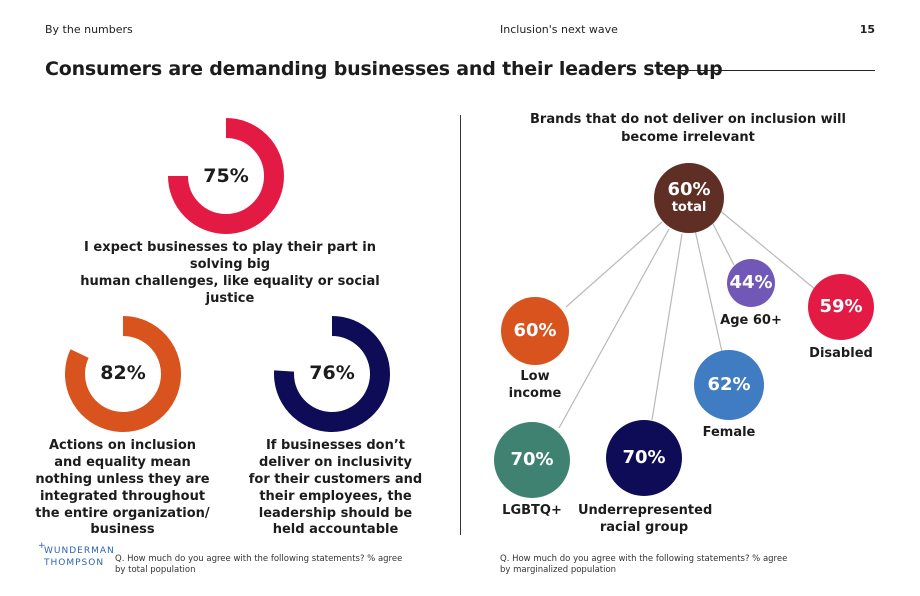 Image resolution: width=920 pixels, height=596 pixels. I want to click on female-label: Female, so click(729, 432).